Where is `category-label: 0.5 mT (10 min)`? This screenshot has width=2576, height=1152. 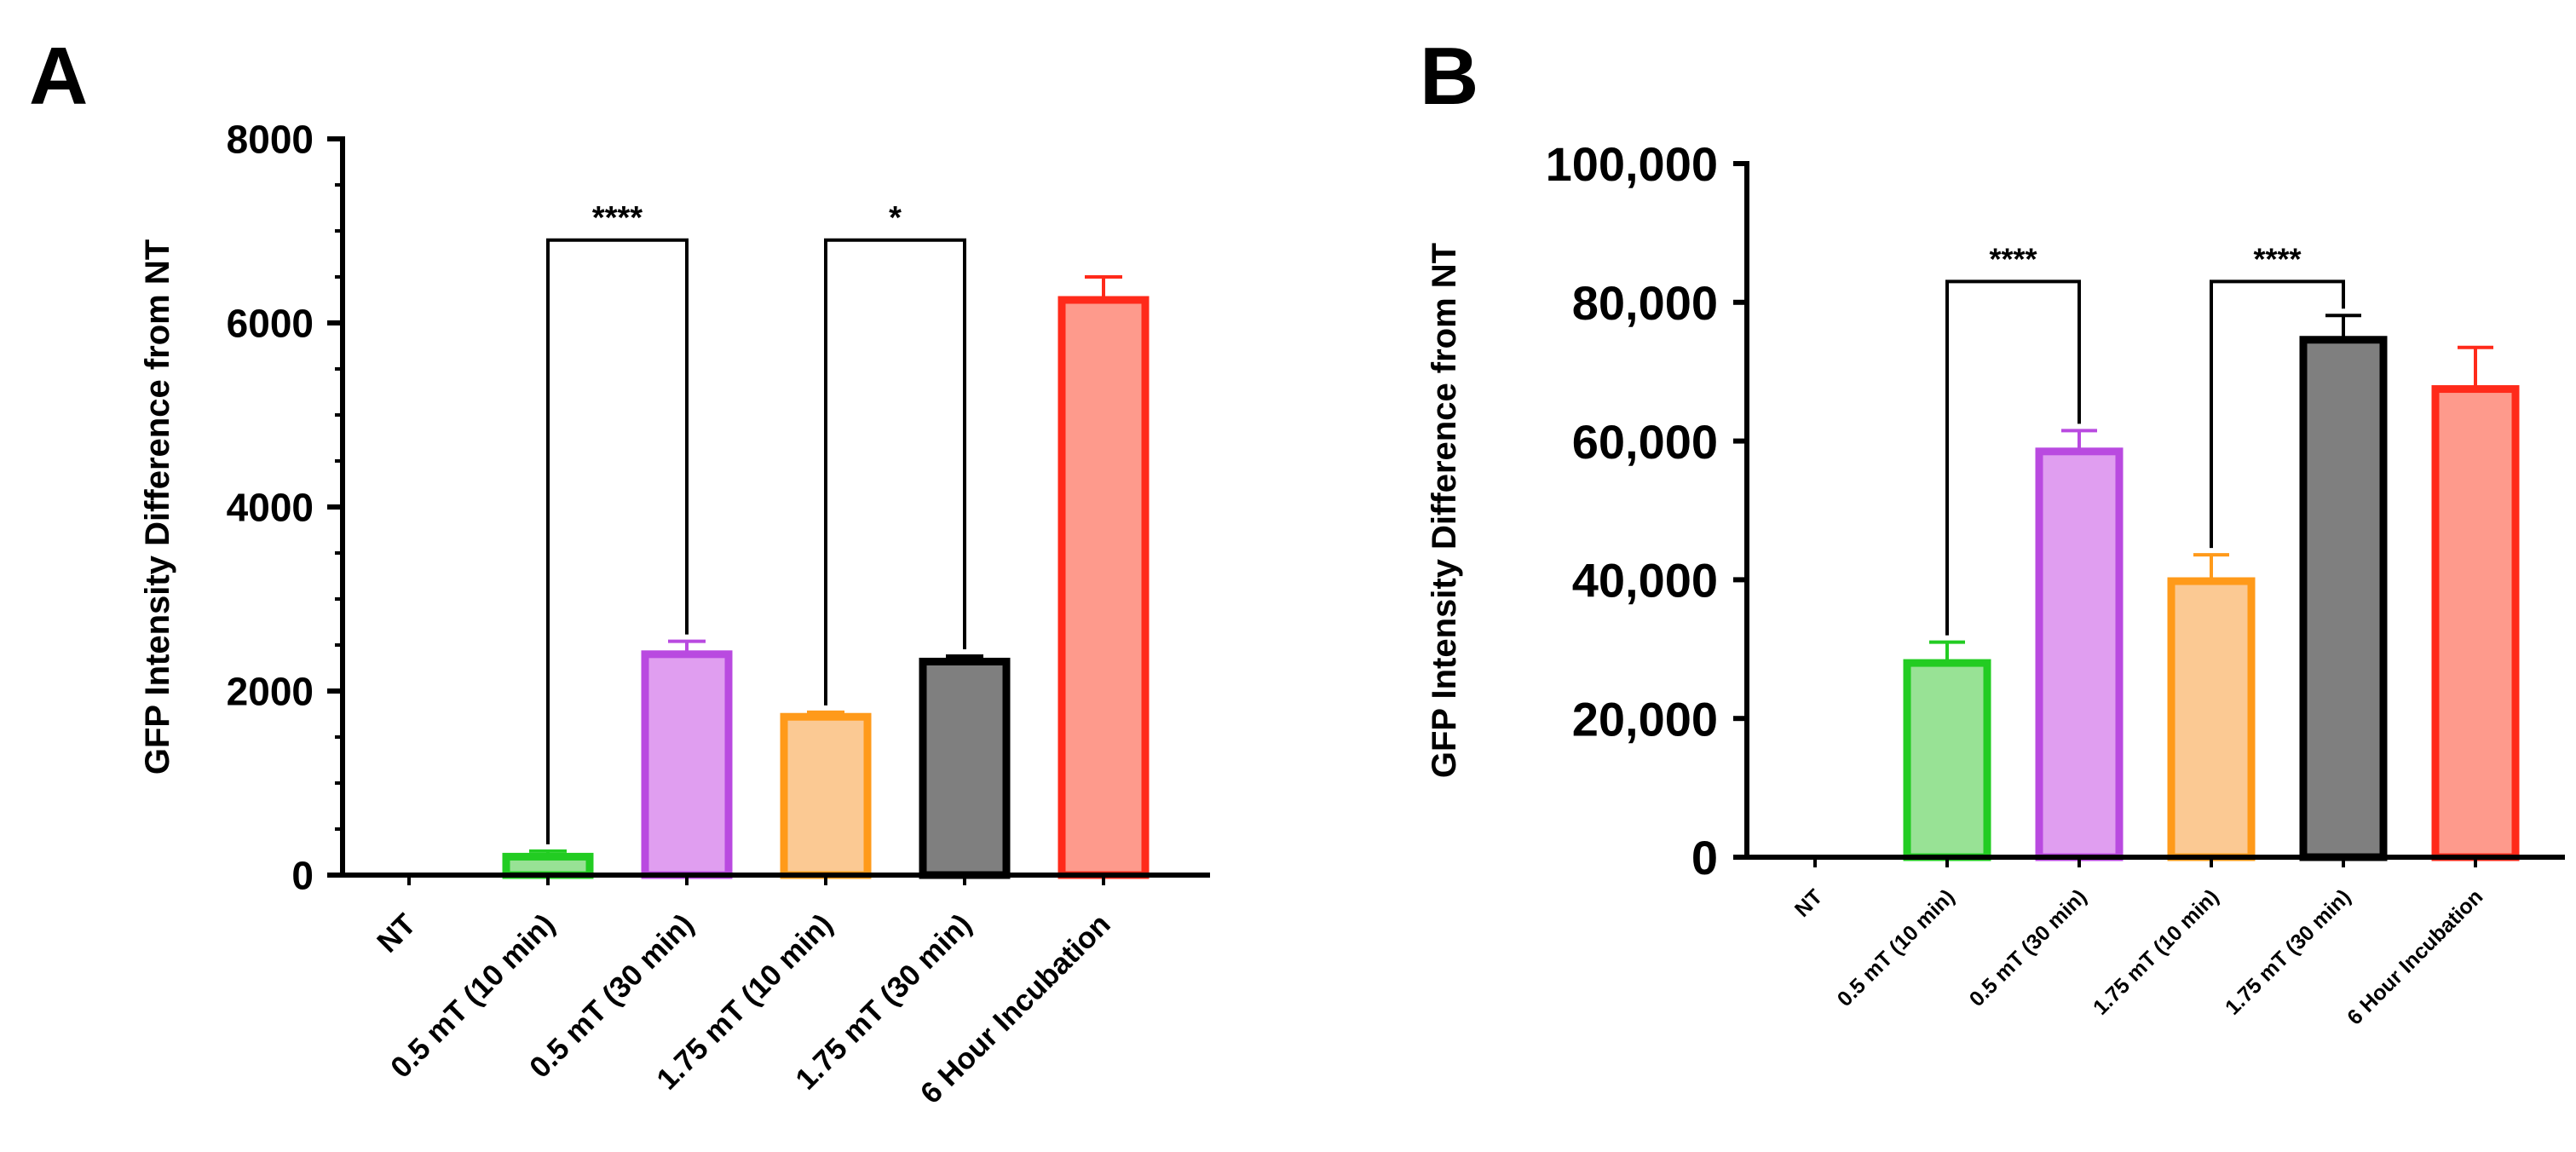
category-label: 0.5 mT (10 min) is located at coordinates (1896, 948).